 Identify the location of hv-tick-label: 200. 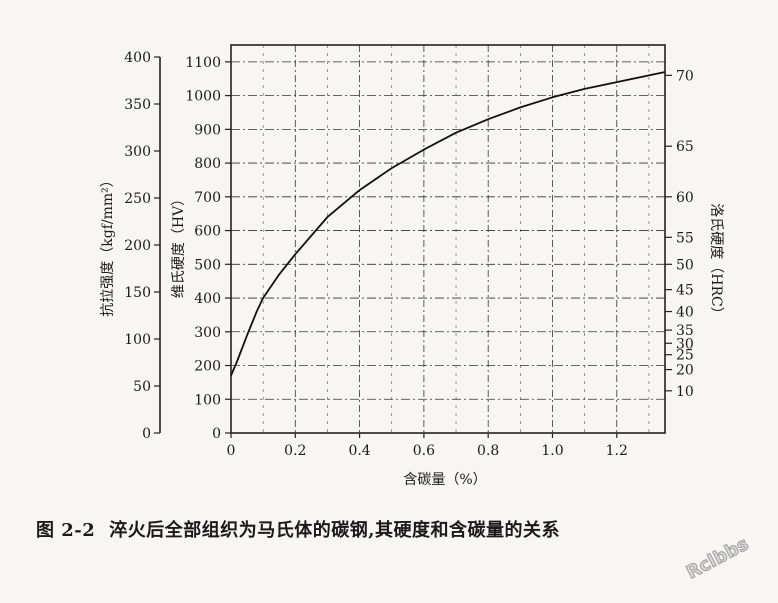
(207, 367).